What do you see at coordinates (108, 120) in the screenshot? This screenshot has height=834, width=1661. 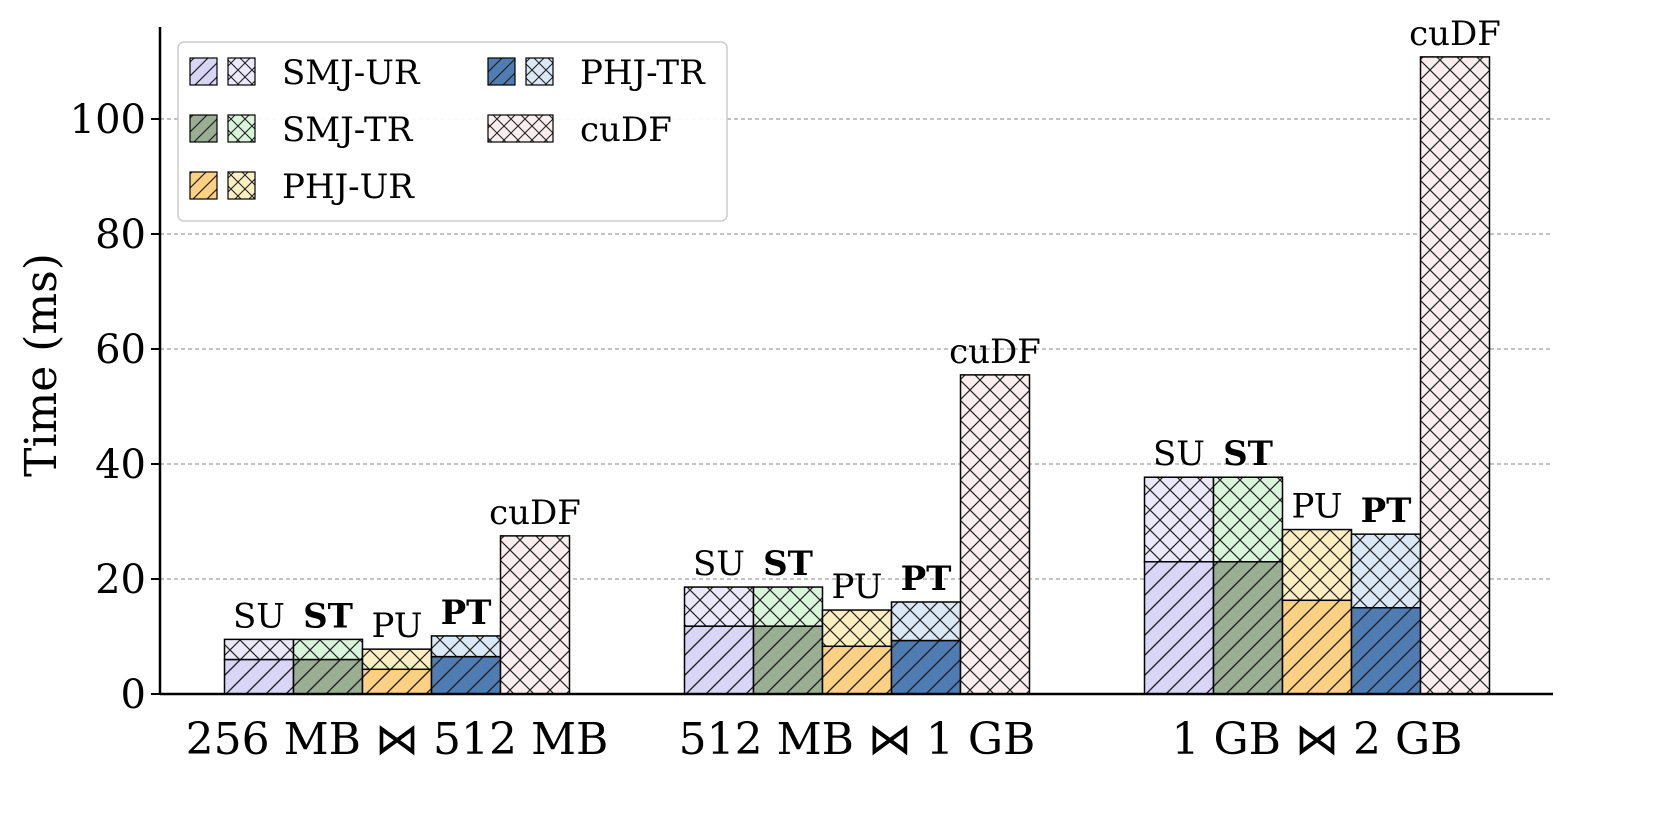 I see `y-tick-label: 100` at bounding box center [108, 120].